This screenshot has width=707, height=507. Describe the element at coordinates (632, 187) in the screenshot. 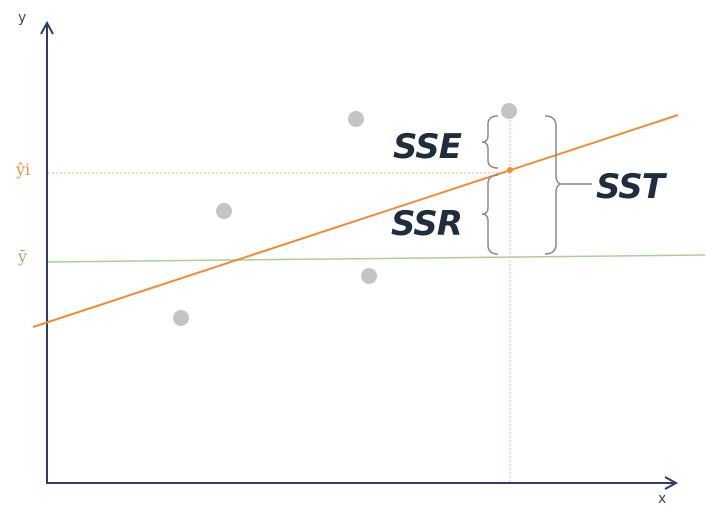

I see `sst-label: SST` at that location.